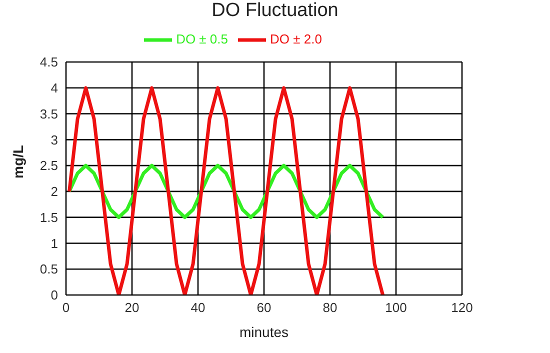 This screenshot has width=550, height=353. I want to click on y-tick-label: 1.5, so click(49, 217).